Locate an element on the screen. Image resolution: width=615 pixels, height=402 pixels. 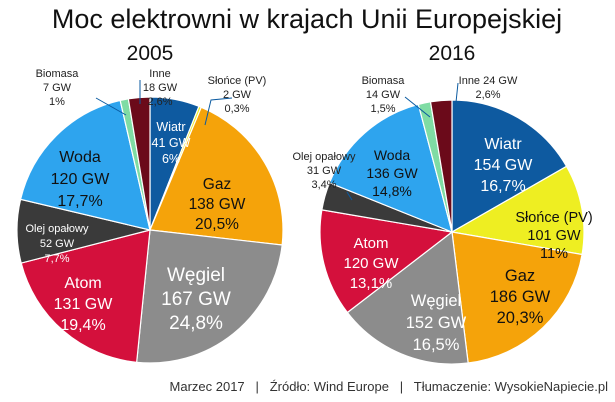
slice-2016-wiatr is located at coordinates (509, 166).